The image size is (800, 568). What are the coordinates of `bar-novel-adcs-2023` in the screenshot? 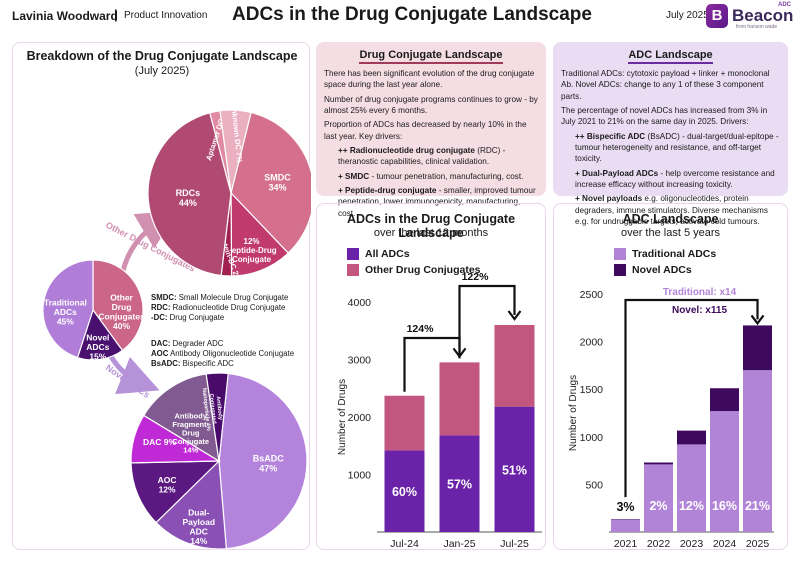 It's located at (691, 437).